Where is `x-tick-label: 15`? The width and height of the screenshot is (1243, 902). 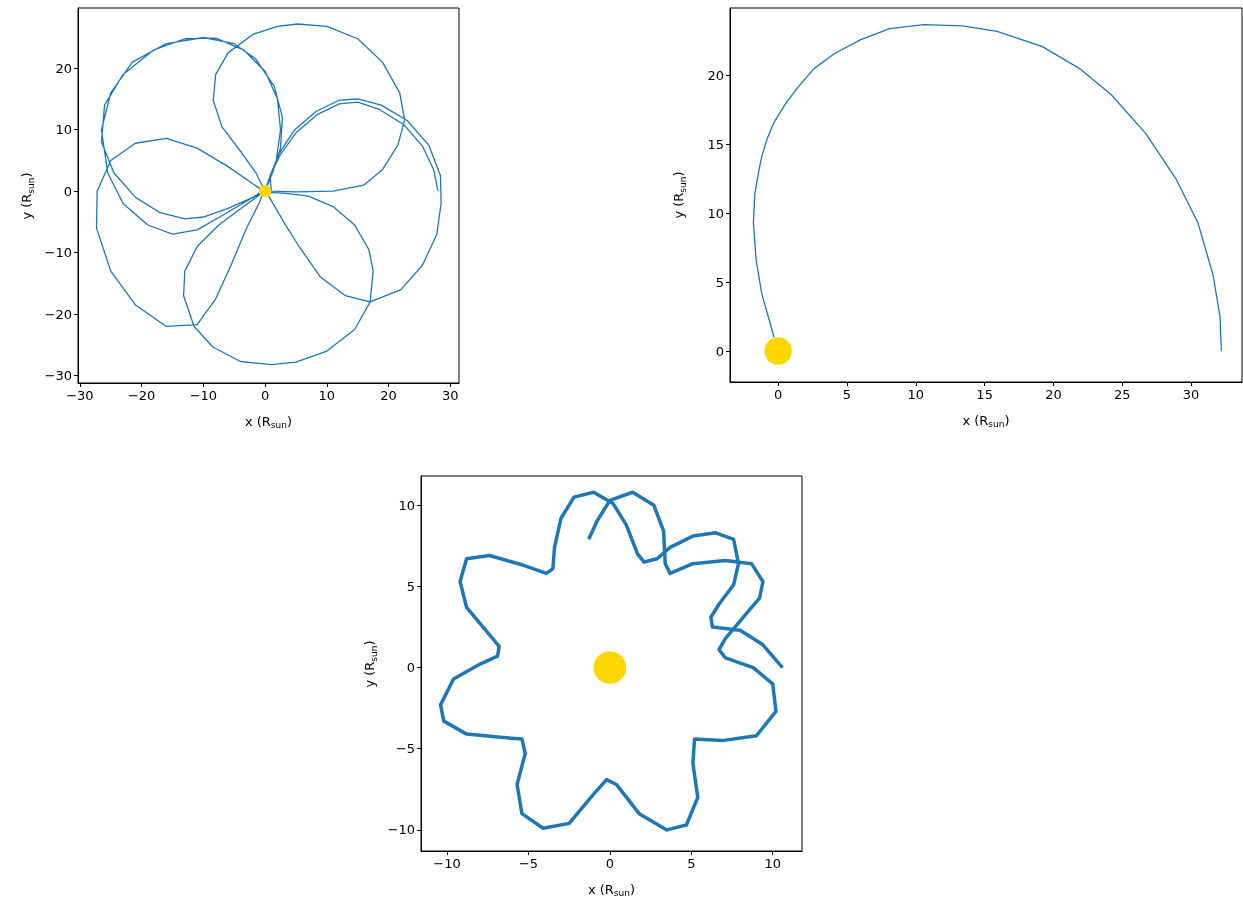 x-tick-label: 15 is located at coordinates (984, 394).